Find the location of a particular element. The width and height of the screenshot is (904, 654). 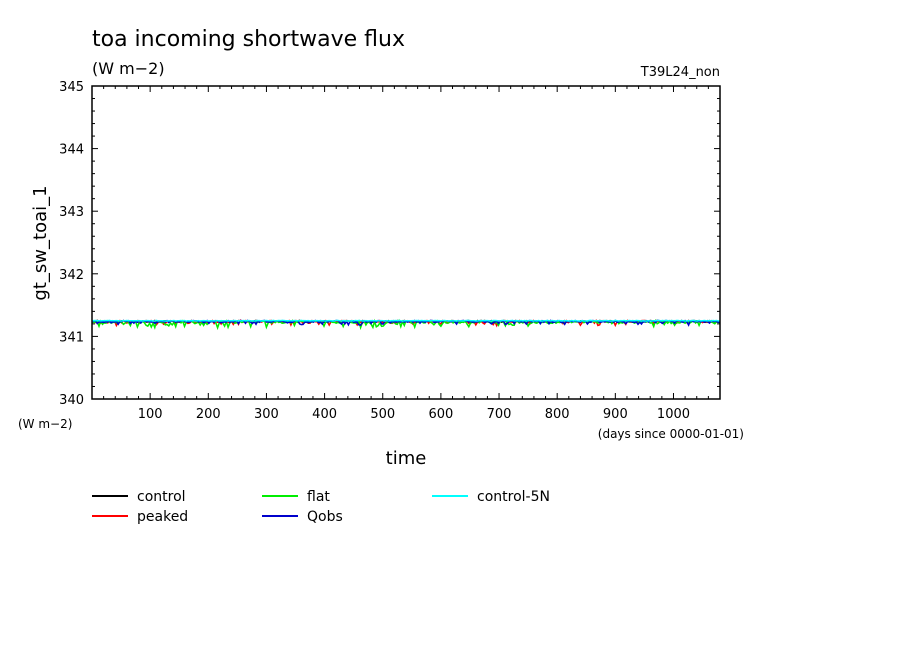

y-units-label: (W m−2) is located at coordinates (45, 424).